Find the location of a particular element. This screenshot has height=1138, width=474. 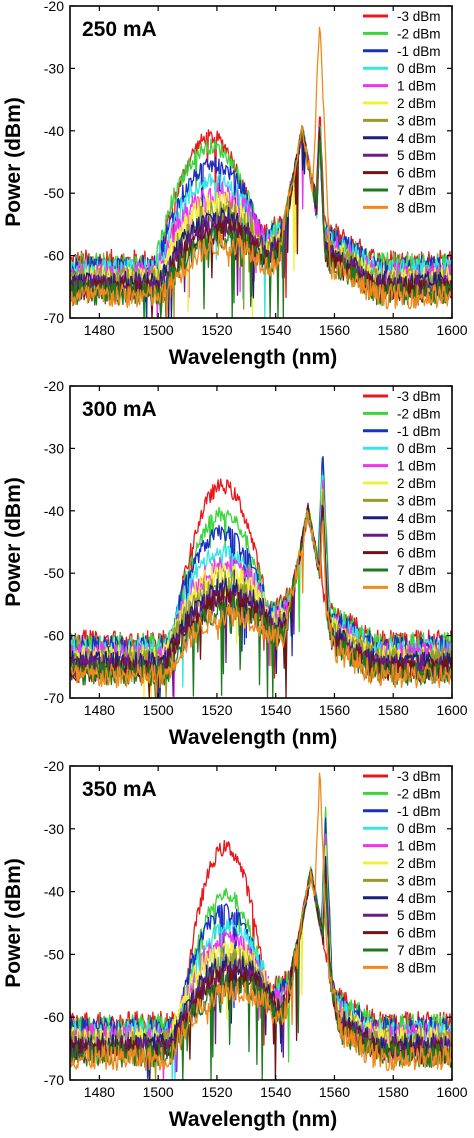

series-line-8-dBm is located at coordinates (261, 603).